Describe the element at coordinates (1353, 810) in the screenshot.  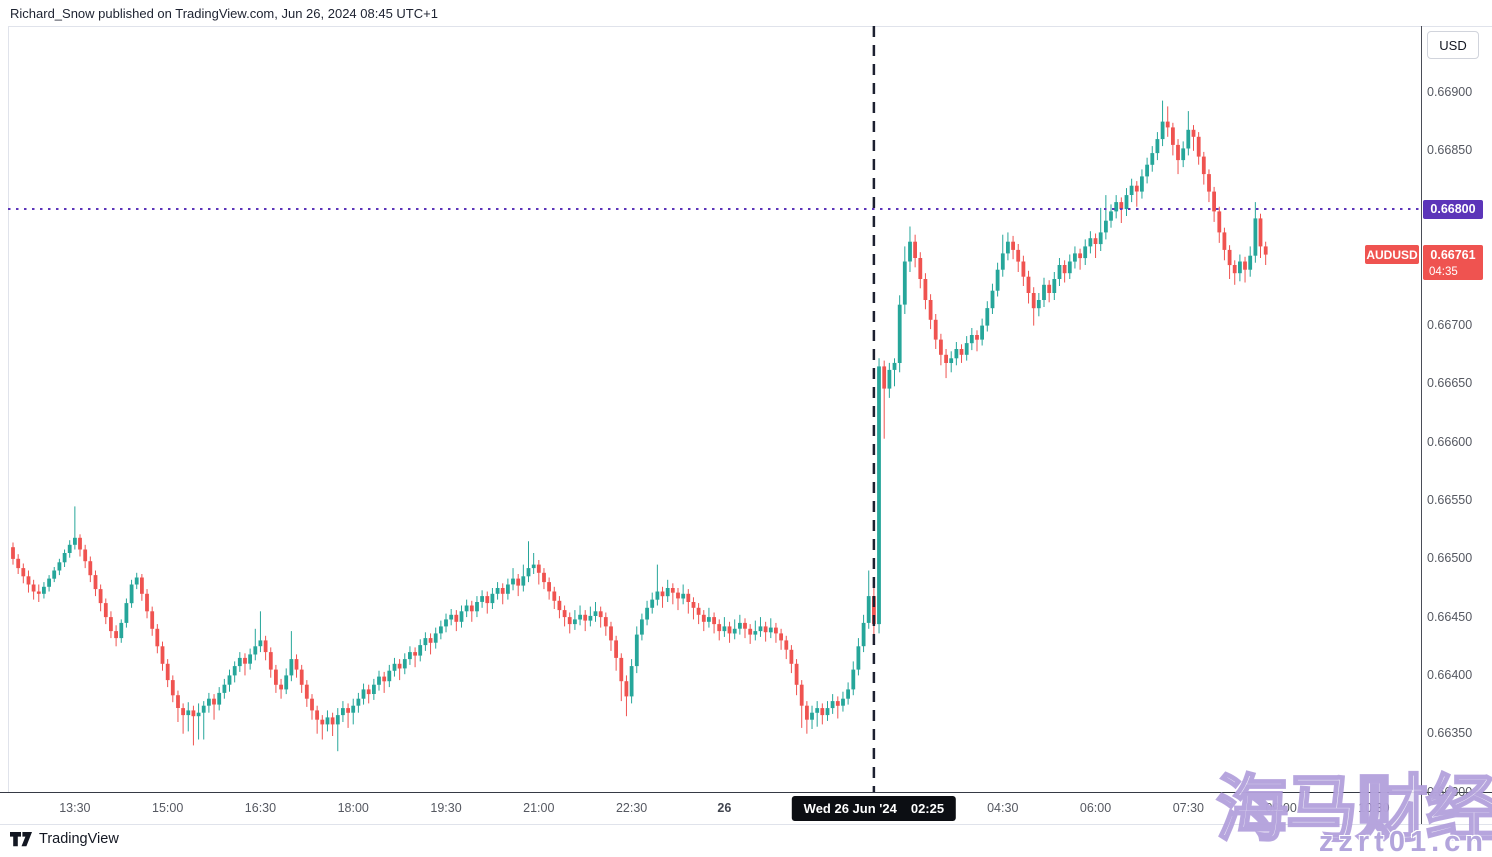
I see `watermark-site-name: 海马财经` at that location.